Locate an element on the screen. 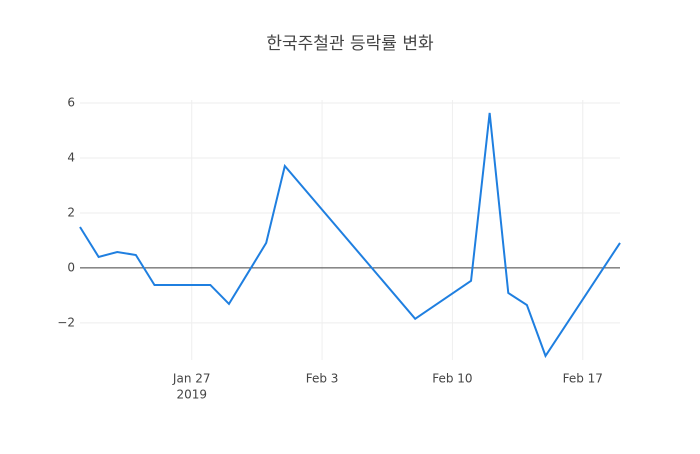  x-tick-year: 2019 is located at coordinates (191, 395).